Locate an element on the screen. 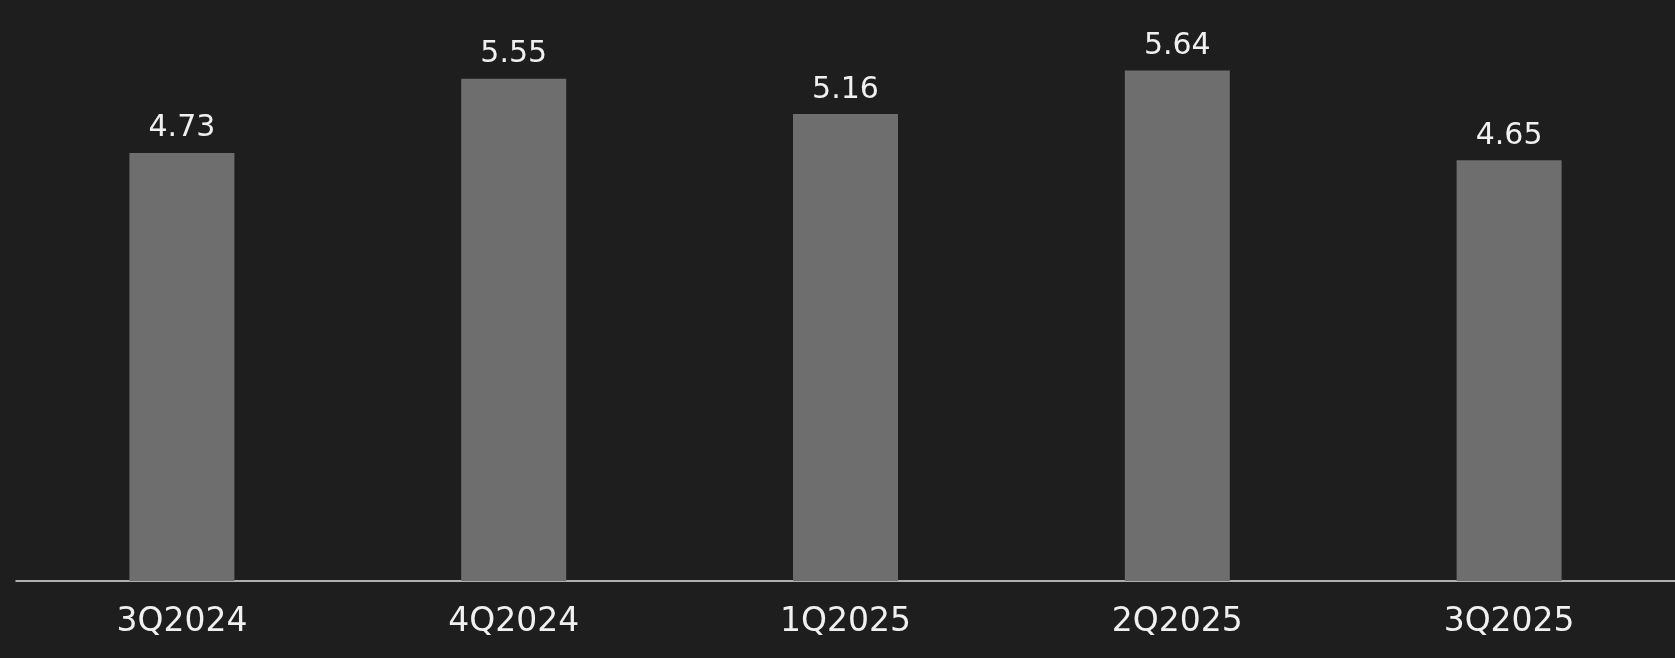 The height and width of the screenshot is (658, 1675). x-tick-label: 2Q2025 is located at coordinates (1177, 619).